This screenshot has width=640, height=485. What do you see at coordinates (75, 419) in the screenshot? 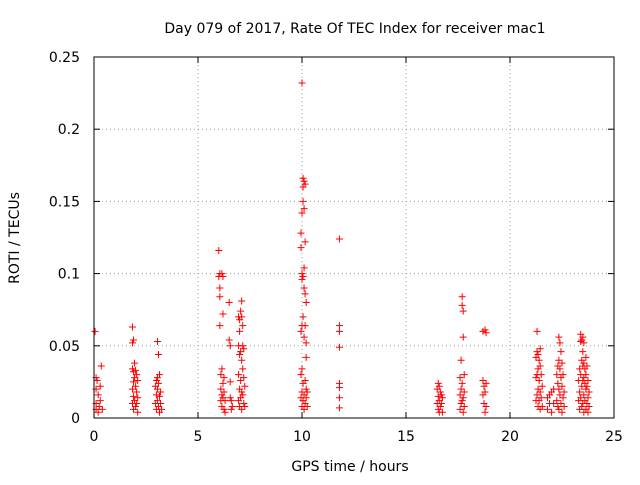
I see `y-tick-label: 0` at bounding box center [75, 419].